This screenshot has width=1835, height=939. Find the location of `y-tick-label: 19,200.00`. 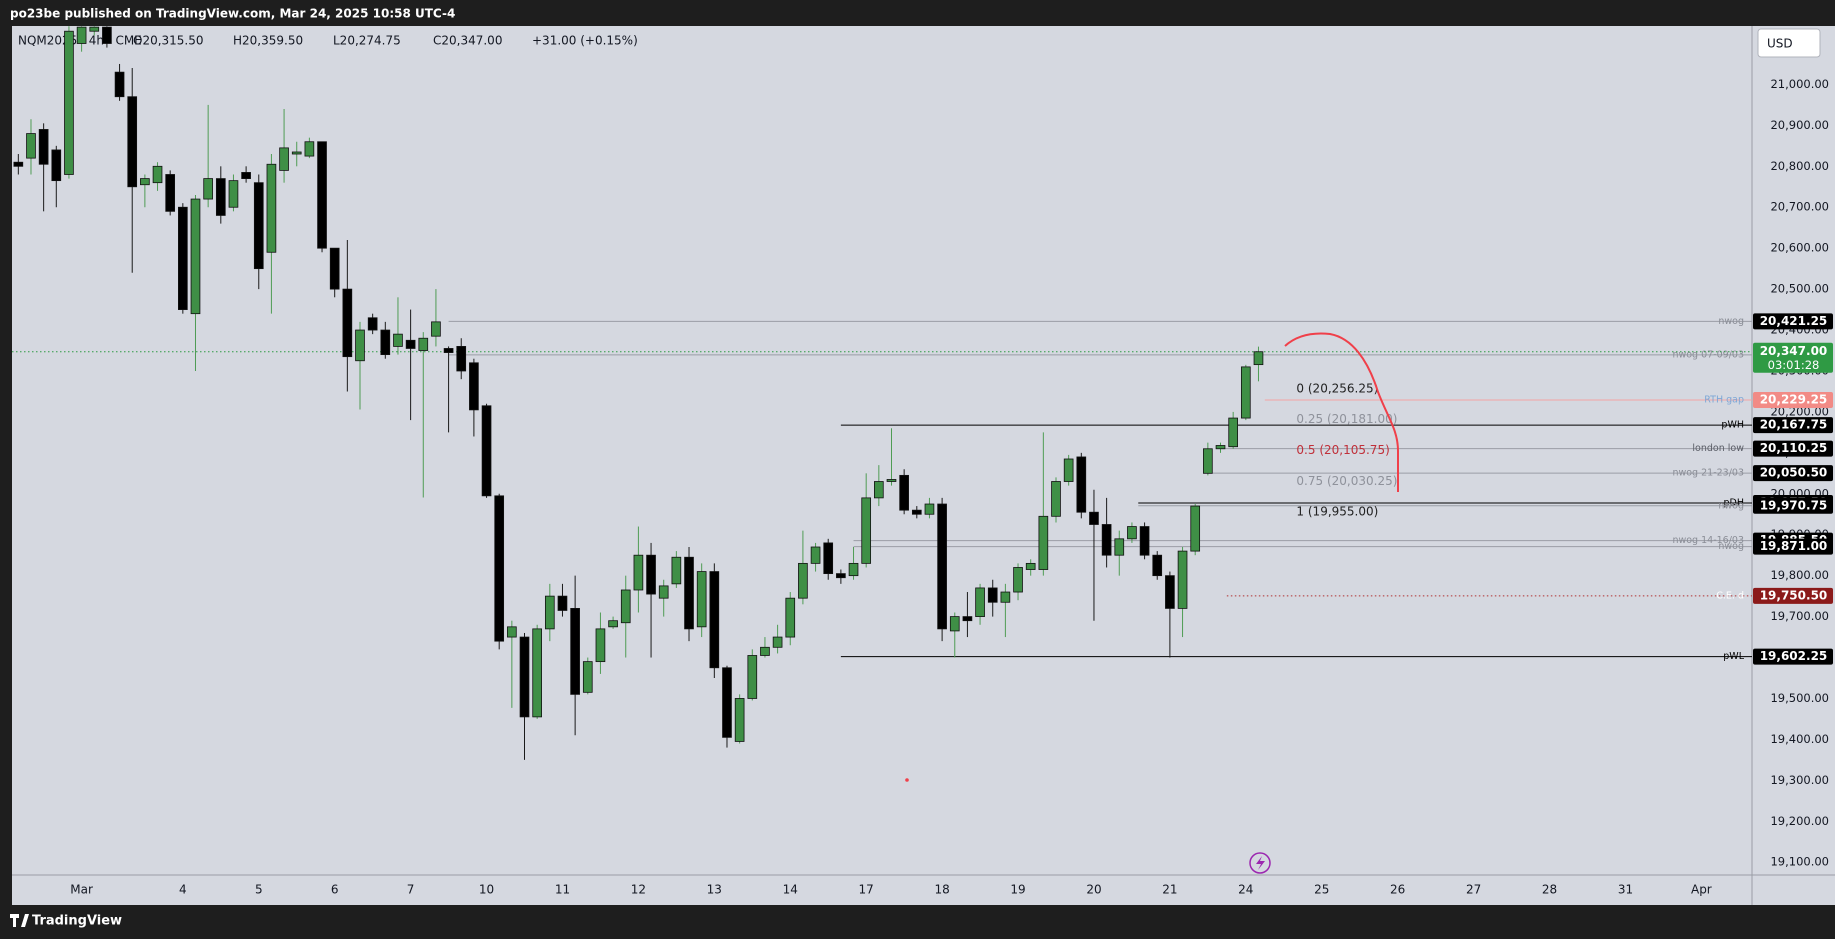

y-tick-label: 19,200.00 is located at coordinates (1799, 821).